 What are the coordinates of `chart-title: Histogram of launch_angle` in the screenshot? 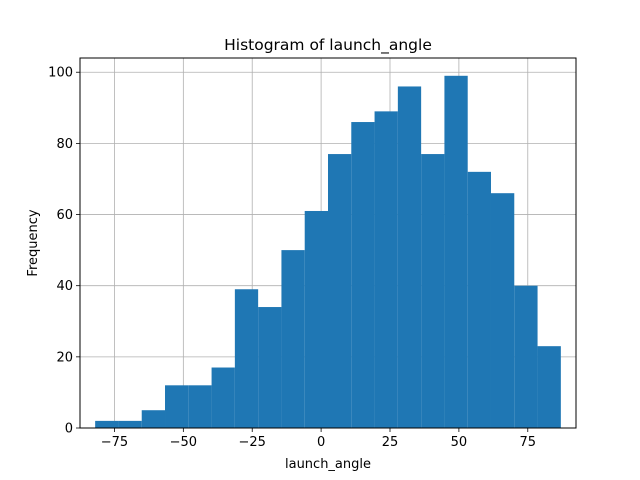 It's located at (328, 45).